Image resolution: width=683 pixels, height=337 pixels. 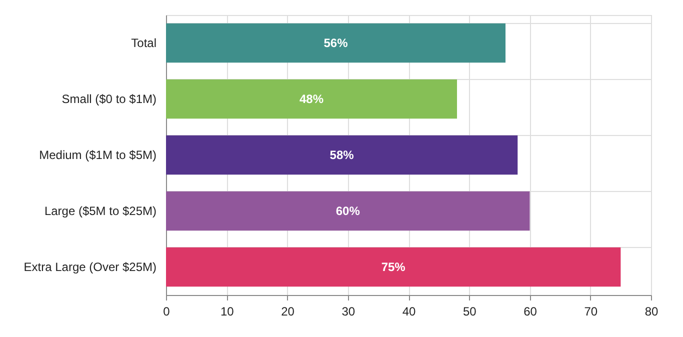 I want to click on y-tick-label: Large ($5M to $25M), so click(x=100, y=211).